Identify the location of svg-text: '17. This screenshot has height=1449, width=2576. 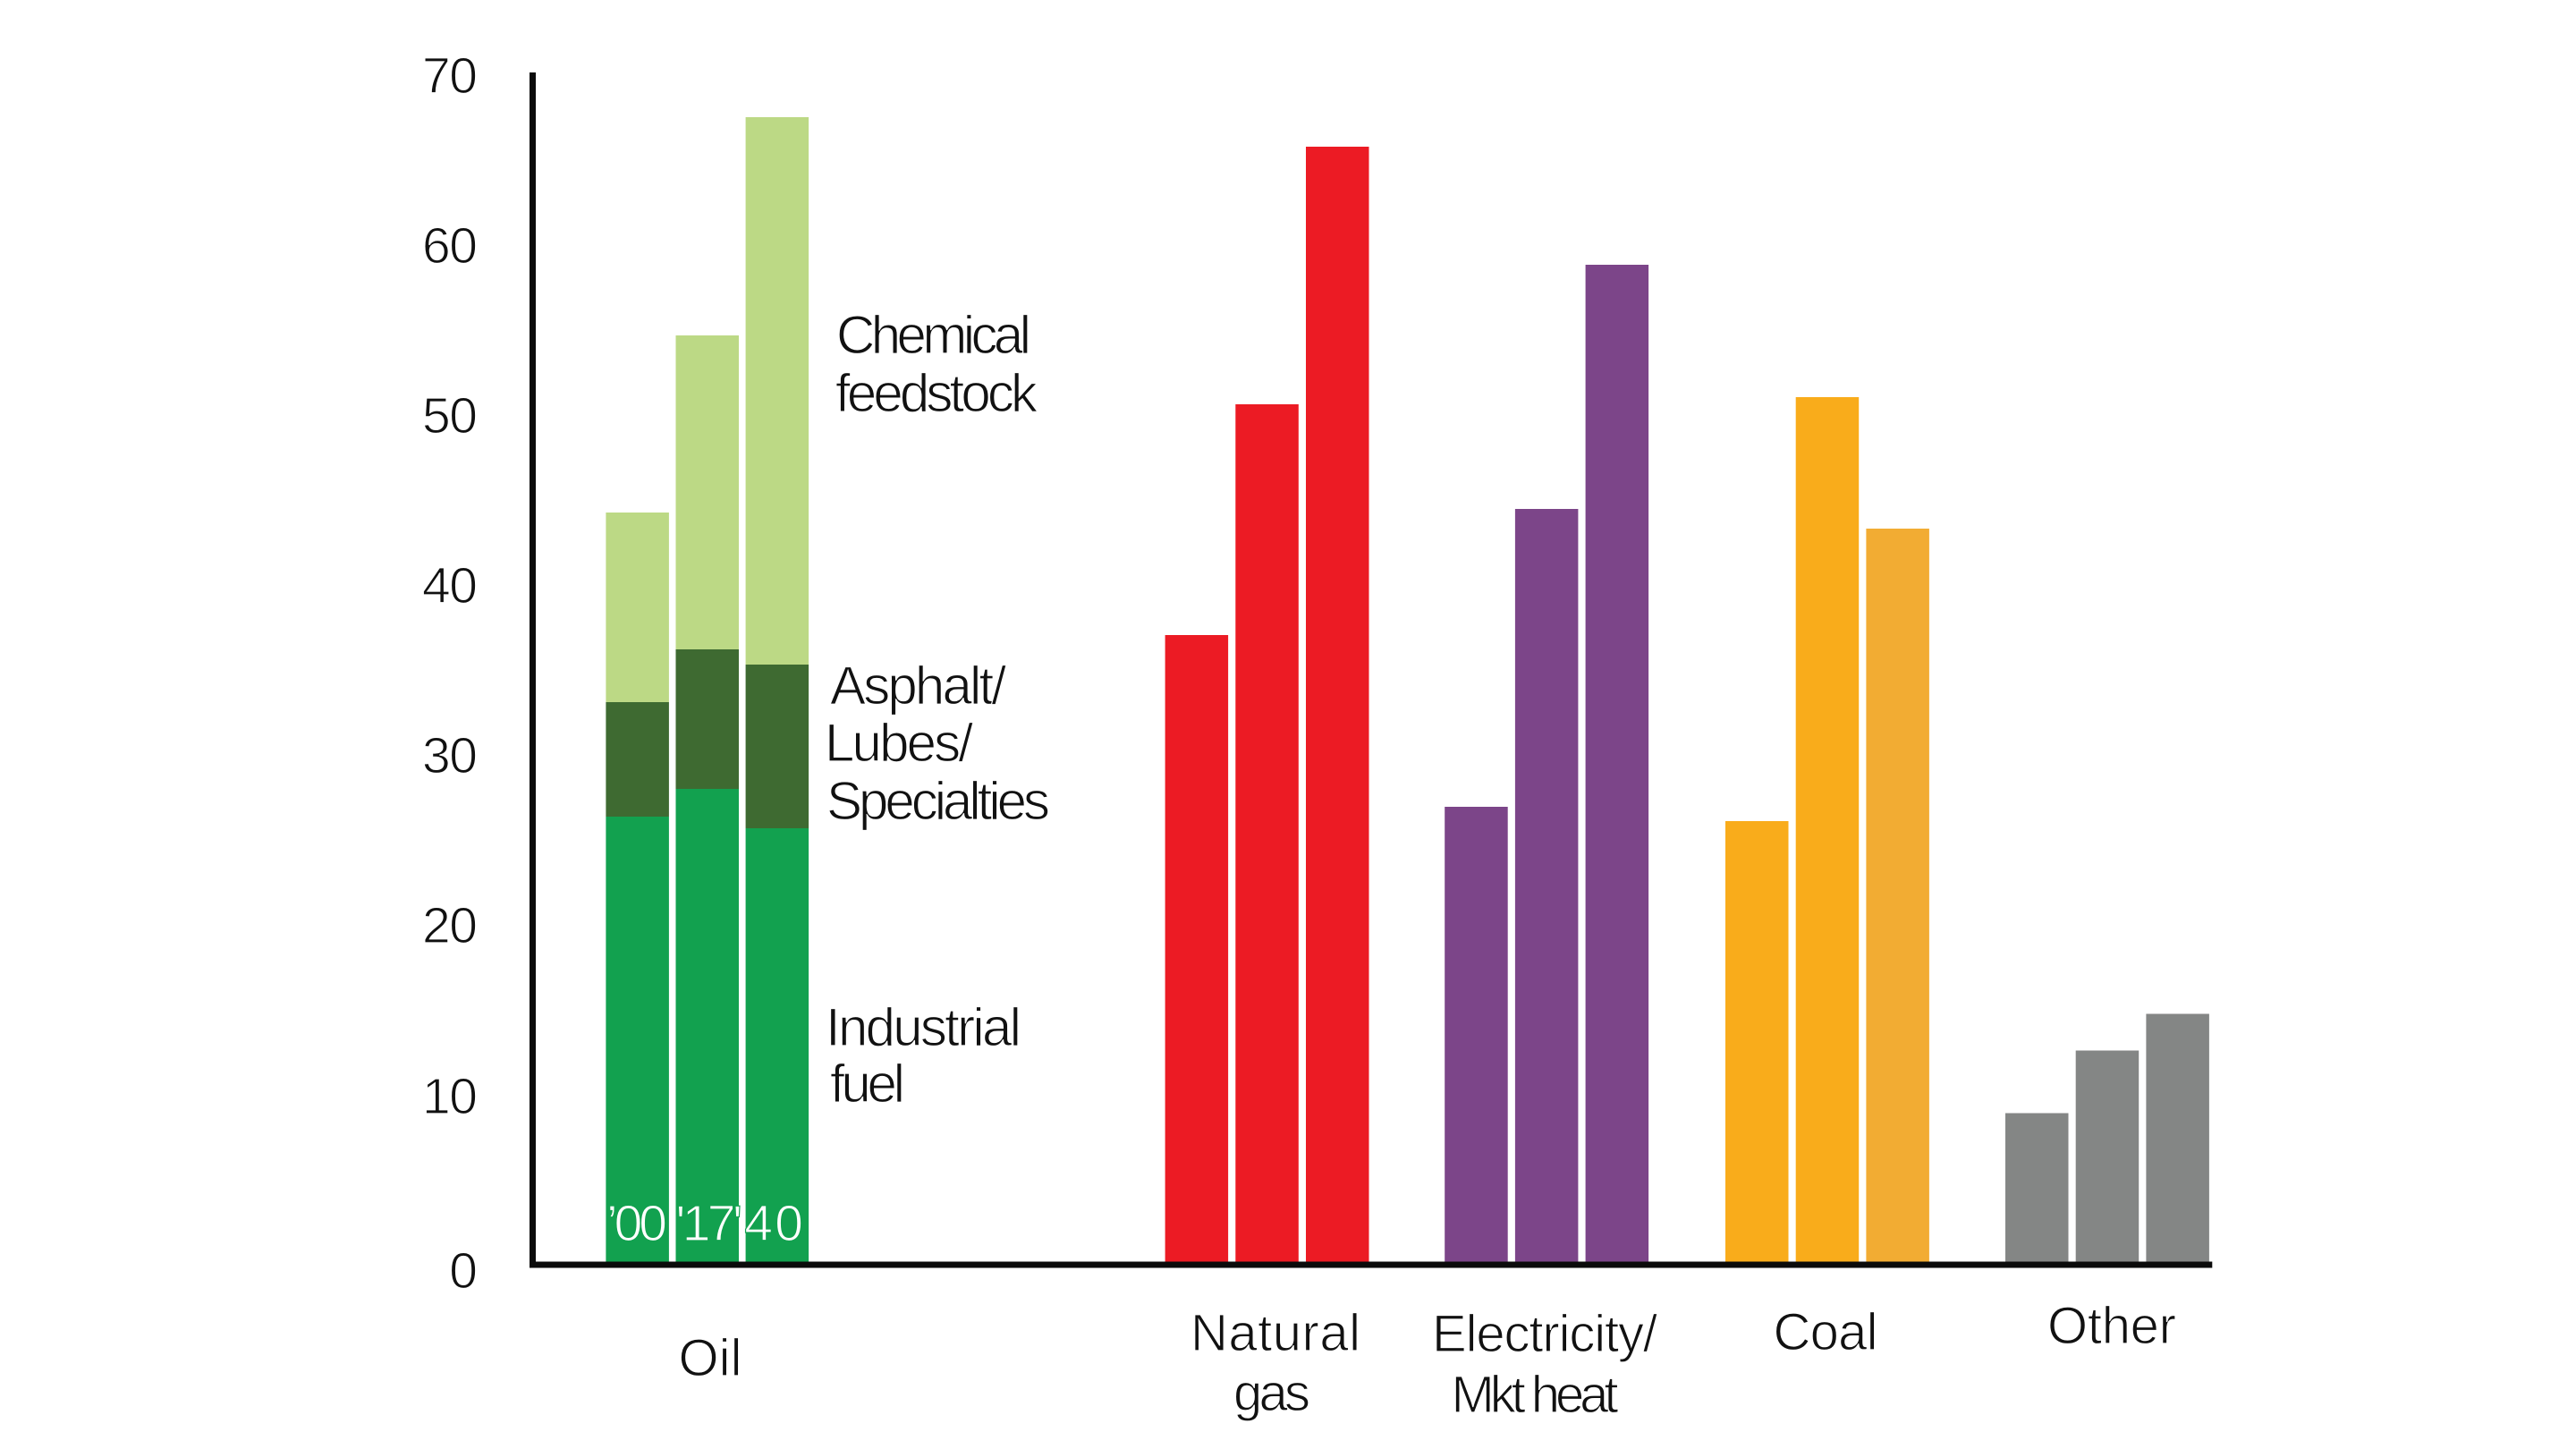
(706, 1223).